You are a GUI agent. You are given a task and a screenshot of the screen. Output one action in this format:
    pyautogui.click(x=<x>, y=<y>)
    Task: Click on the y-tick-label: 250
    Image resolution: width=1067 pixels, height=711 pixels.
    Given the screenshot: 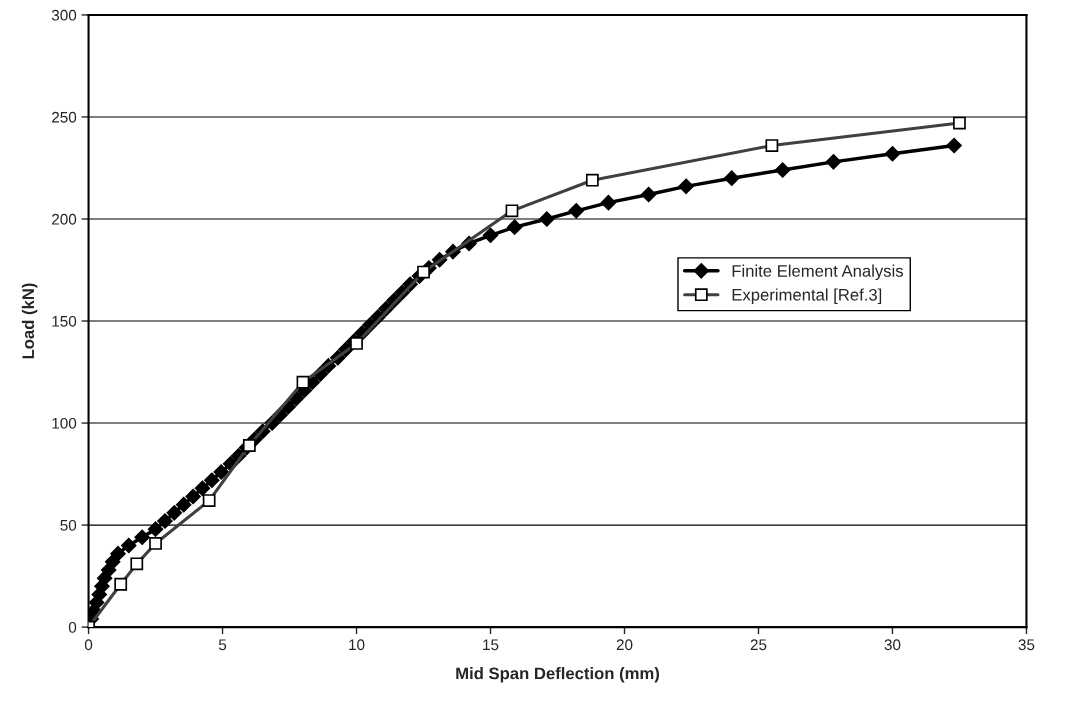 What is the action you would take?
    pyautogui.click(x=64, y=117)
    